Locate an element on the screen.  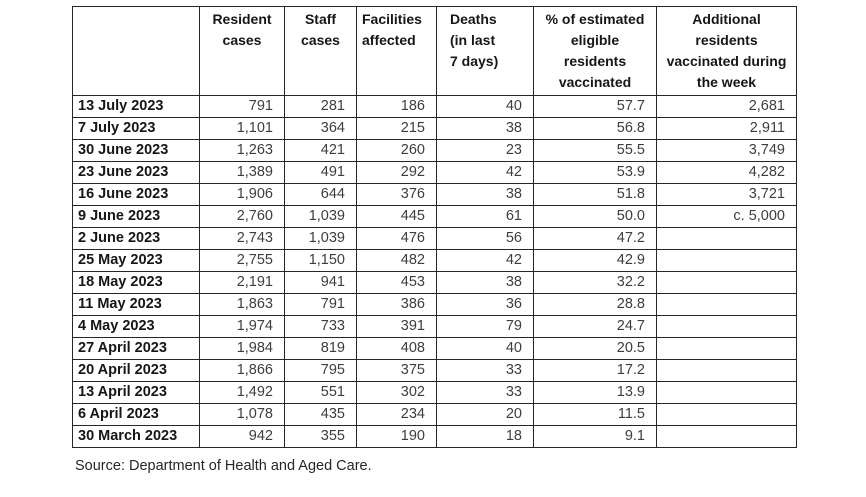
value-cell: 1,492 is located at coordinates (242, 392).